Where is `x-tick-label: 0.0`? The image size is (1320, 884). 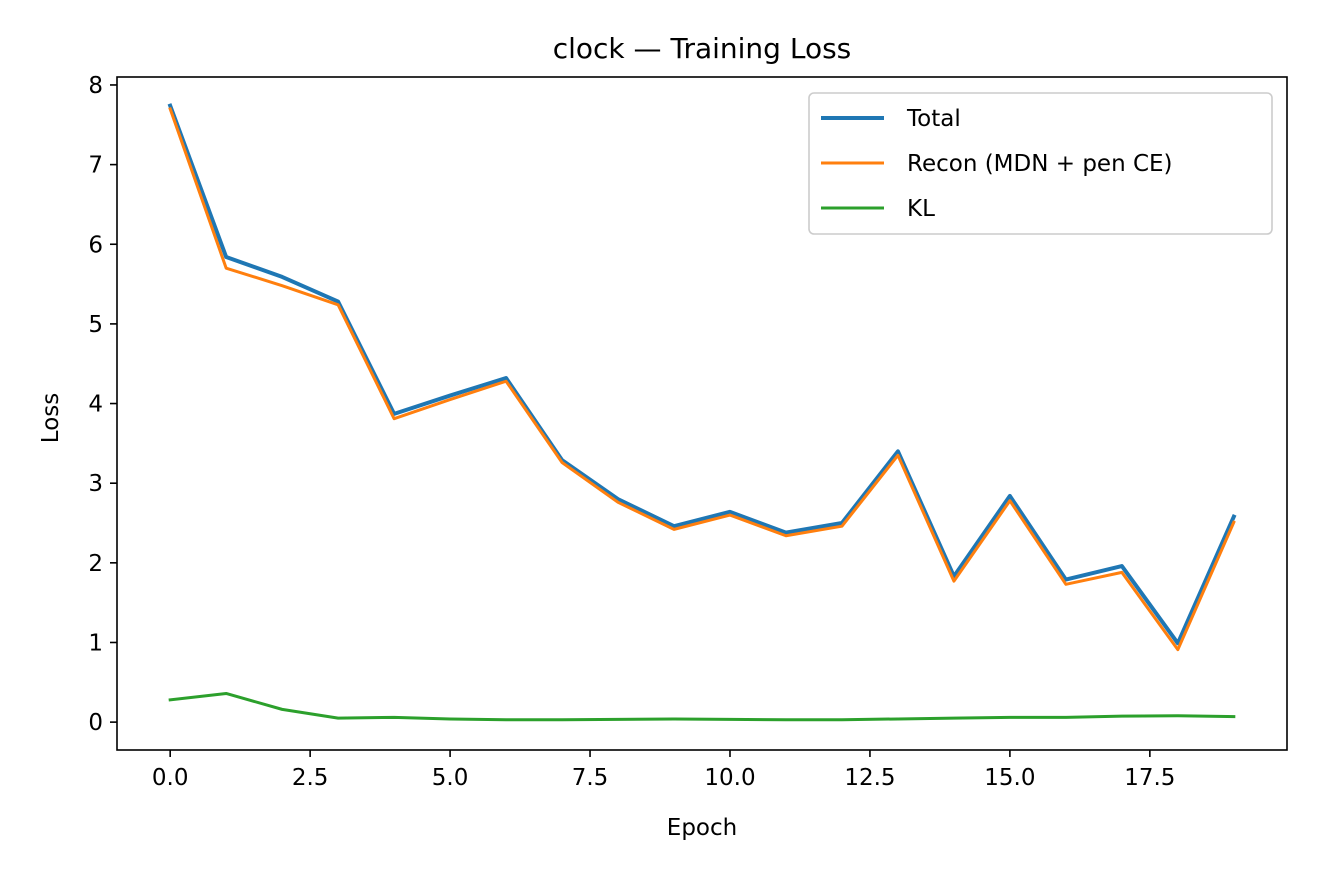 x-tick-label: 0.0 is located at coordinates (170, 778).